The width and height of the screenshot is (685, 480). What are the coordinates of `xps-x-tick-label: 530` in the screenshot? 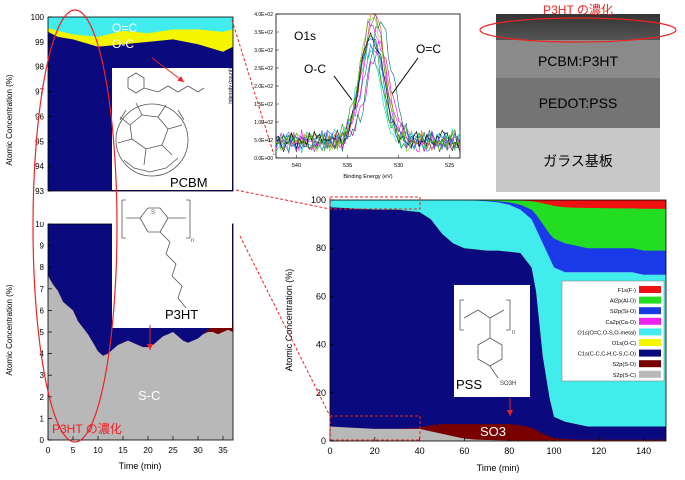 It's located at (398, 166).